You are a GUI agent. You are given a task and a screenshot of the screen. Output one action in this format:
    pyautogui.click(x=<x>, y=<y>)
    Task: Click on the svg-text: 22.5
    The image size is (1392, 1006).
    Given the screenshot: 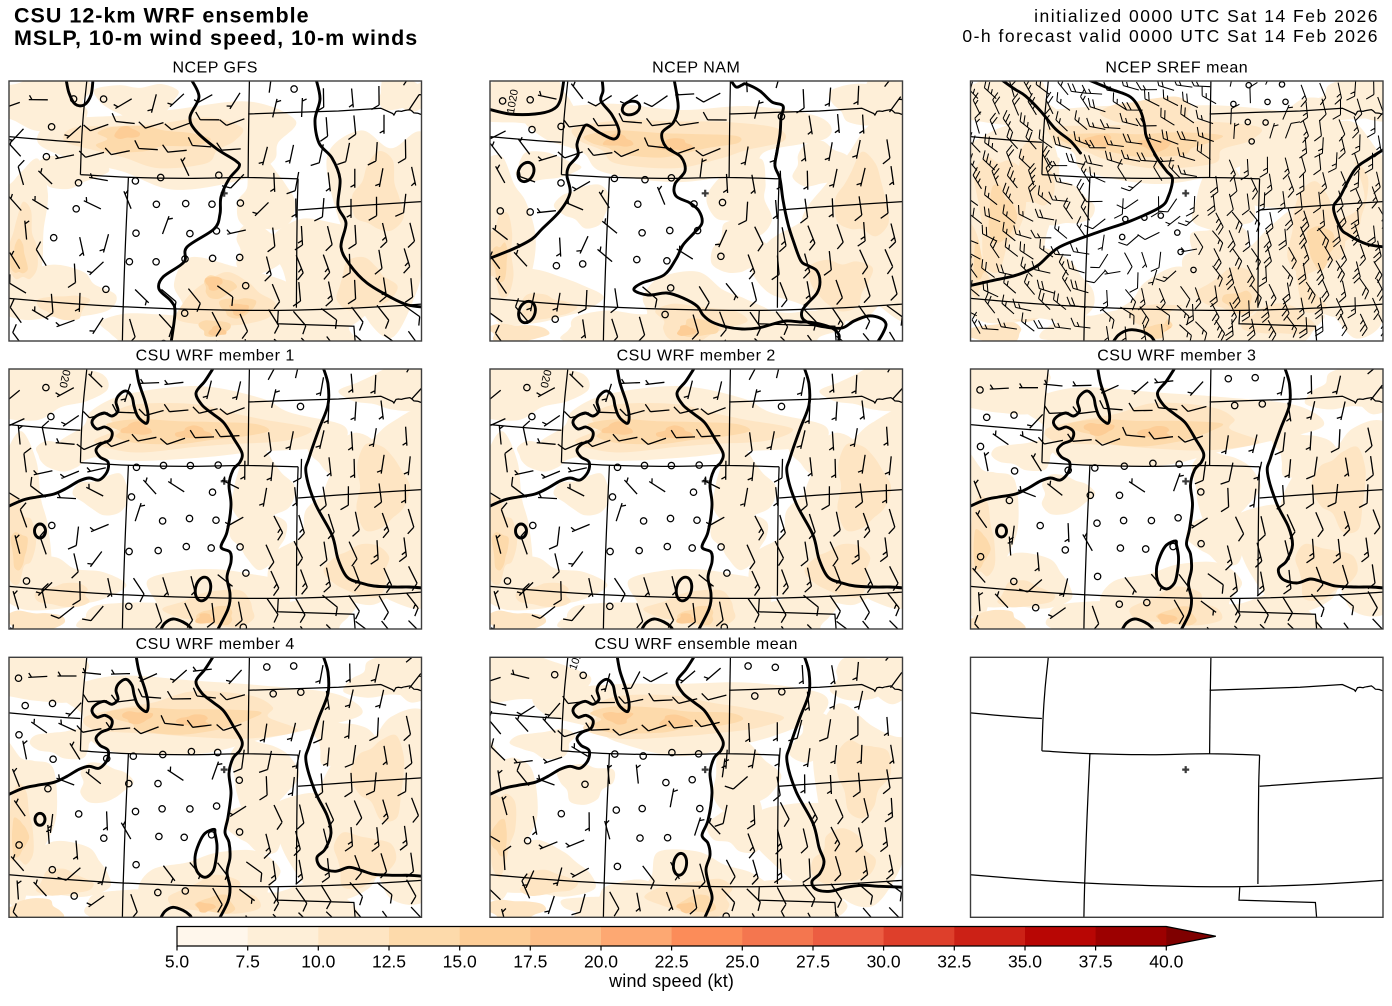 What is the action you would take?
    pyautogui.click(x=672, y=962)
    